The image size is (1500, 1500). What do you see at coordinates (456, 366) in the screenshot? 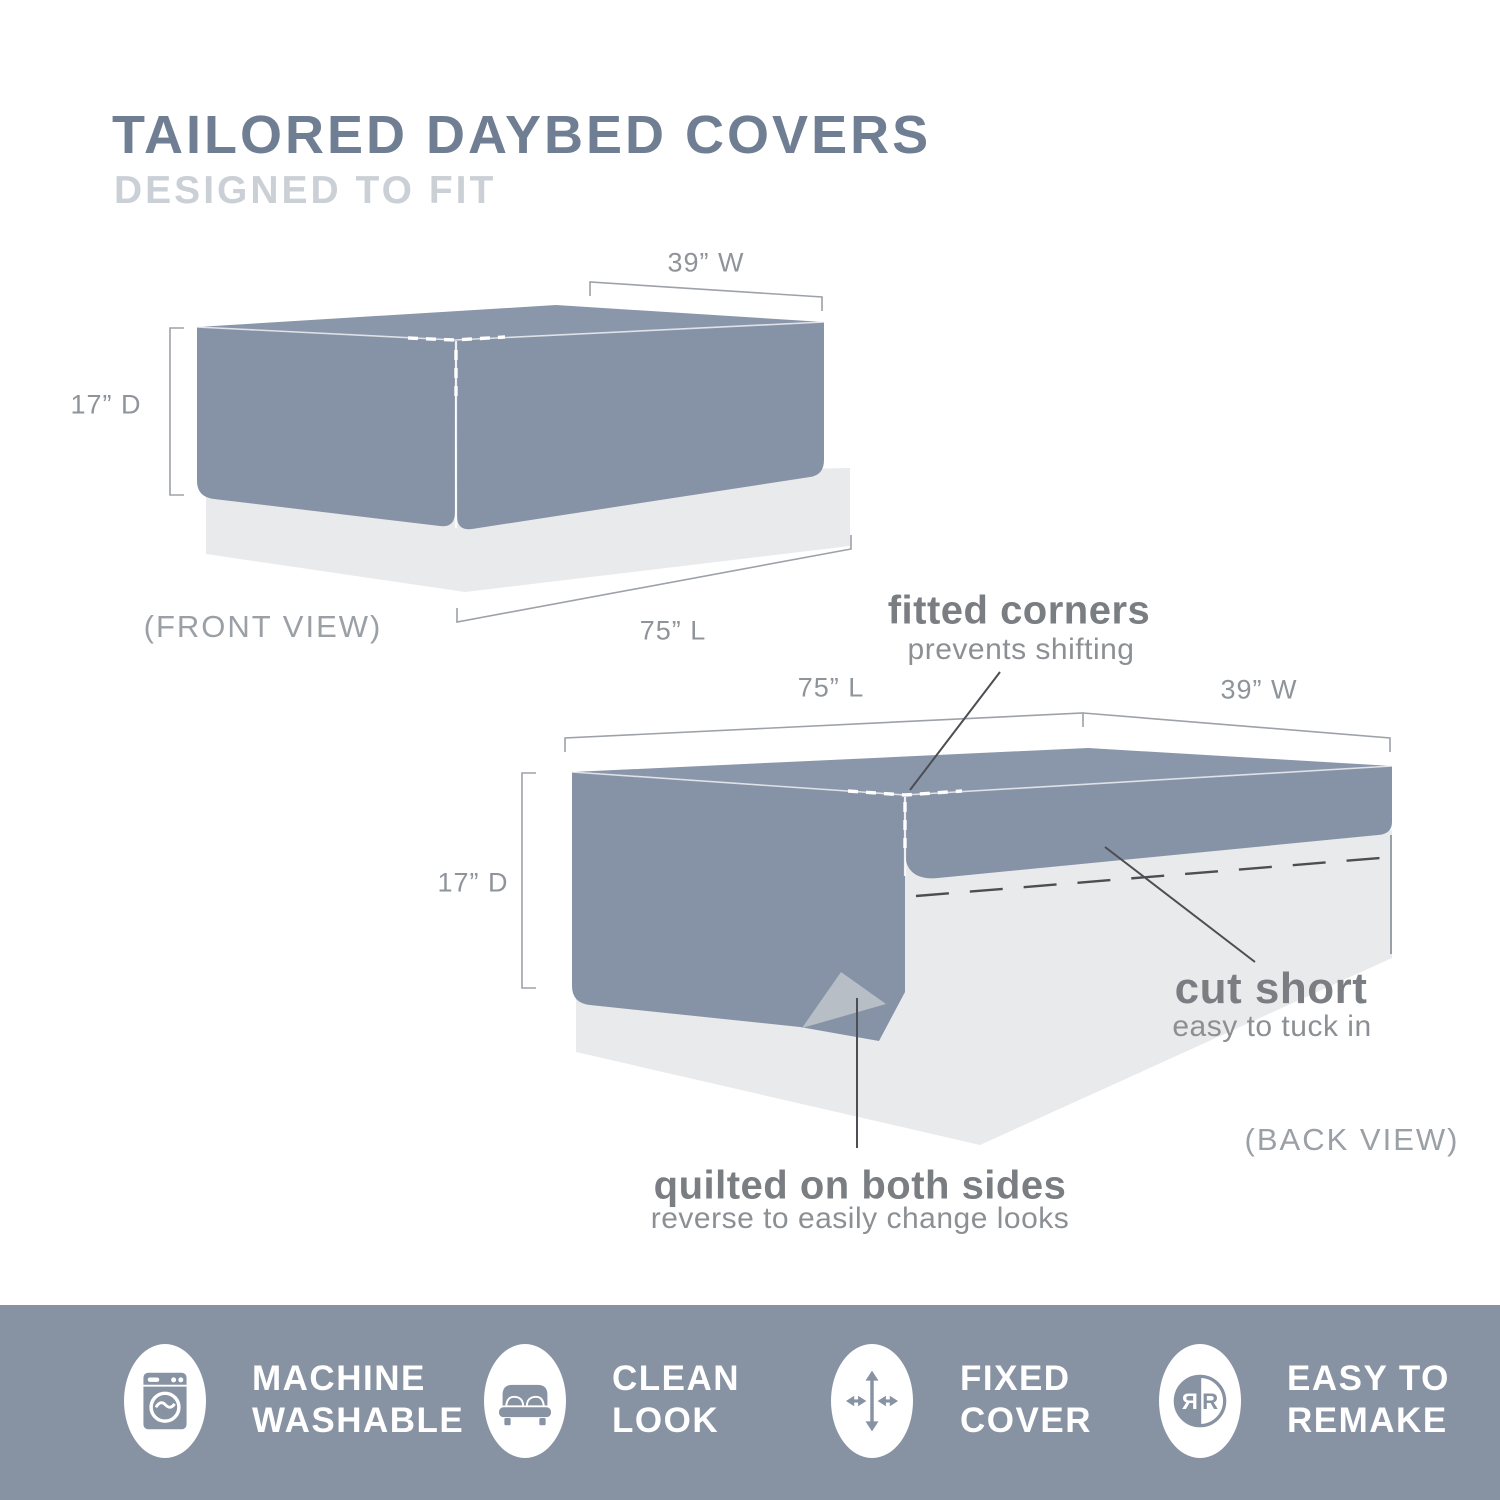
I see `fitted-corner-dashes-front` at bounding box center [456, 366].